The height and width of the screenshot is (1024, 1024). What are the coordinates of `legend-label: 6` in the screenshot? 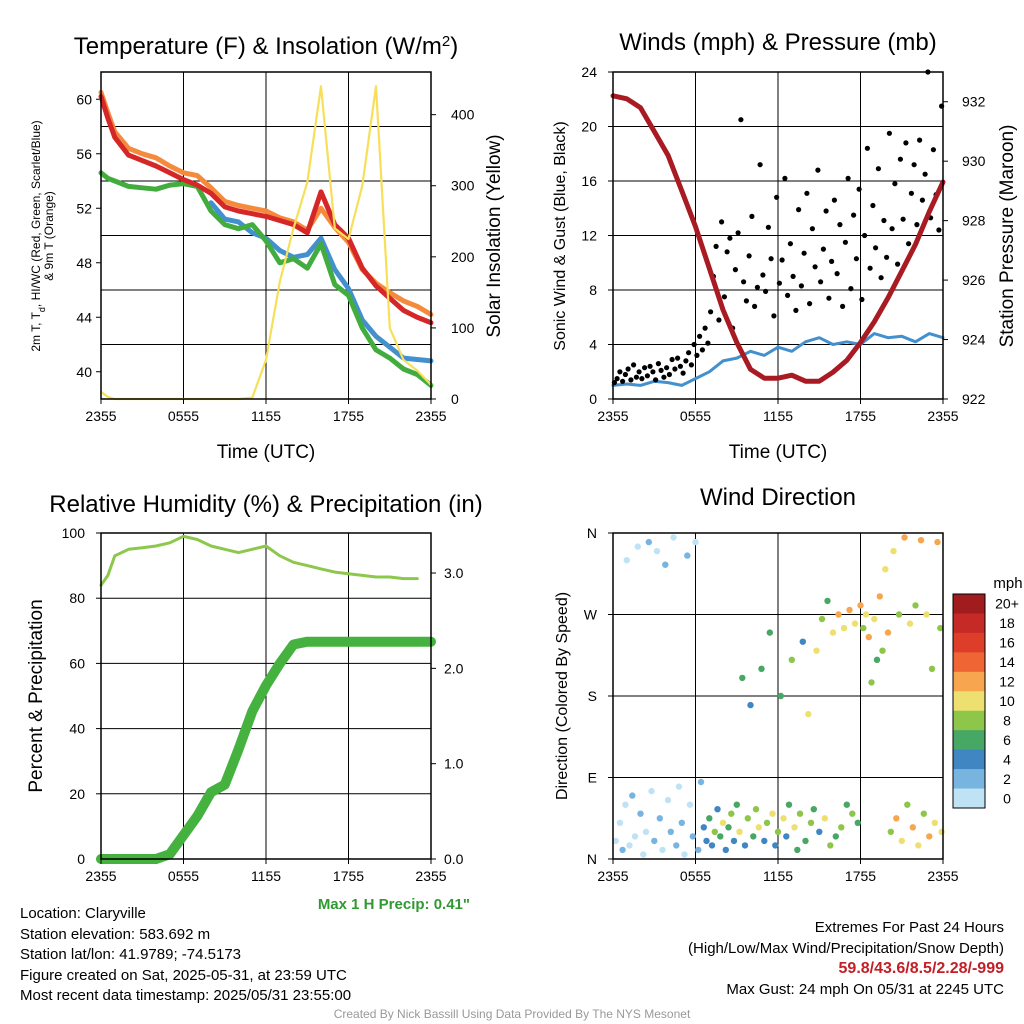 It's located at (1007, 740).